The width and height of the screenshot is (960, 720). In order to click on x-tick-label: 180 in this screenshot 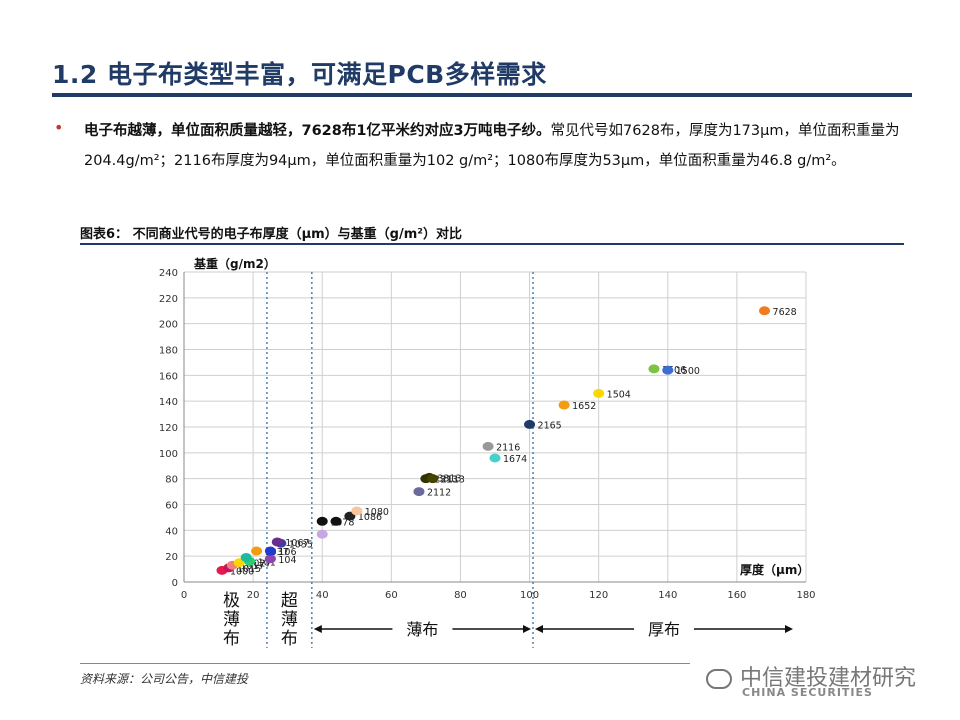, I will do `click(805, 595)`.